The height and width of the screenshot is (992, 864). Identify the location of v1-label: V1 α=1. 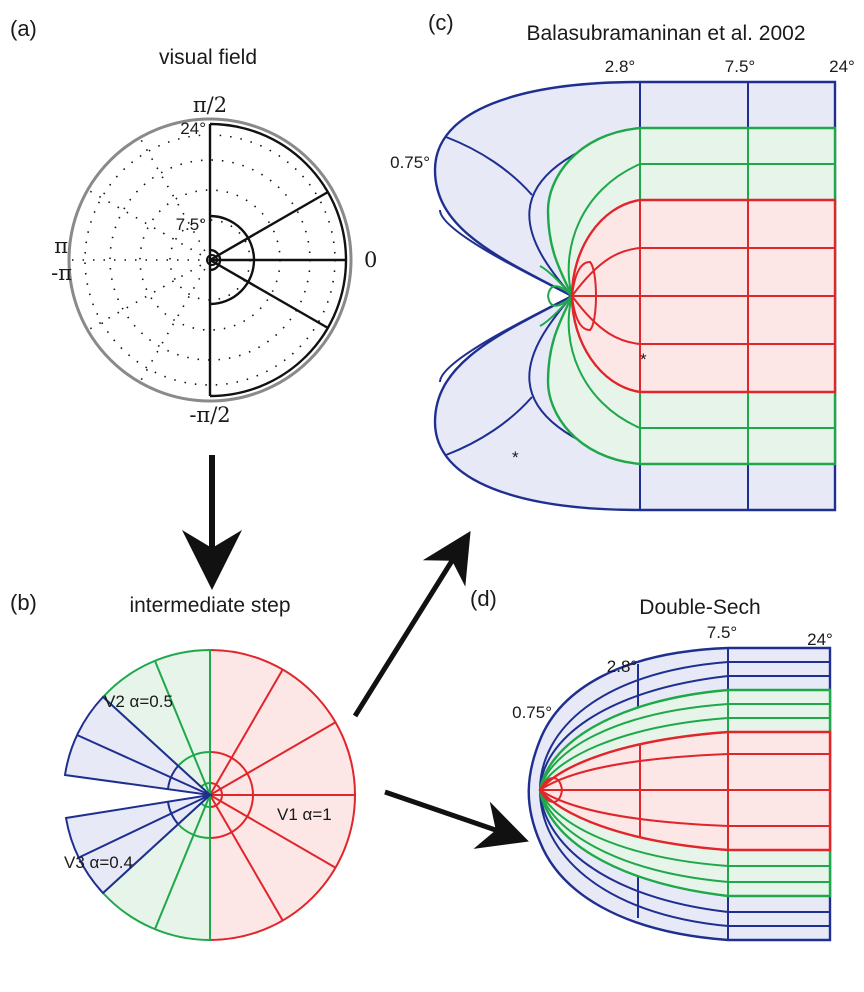
(304, 814).